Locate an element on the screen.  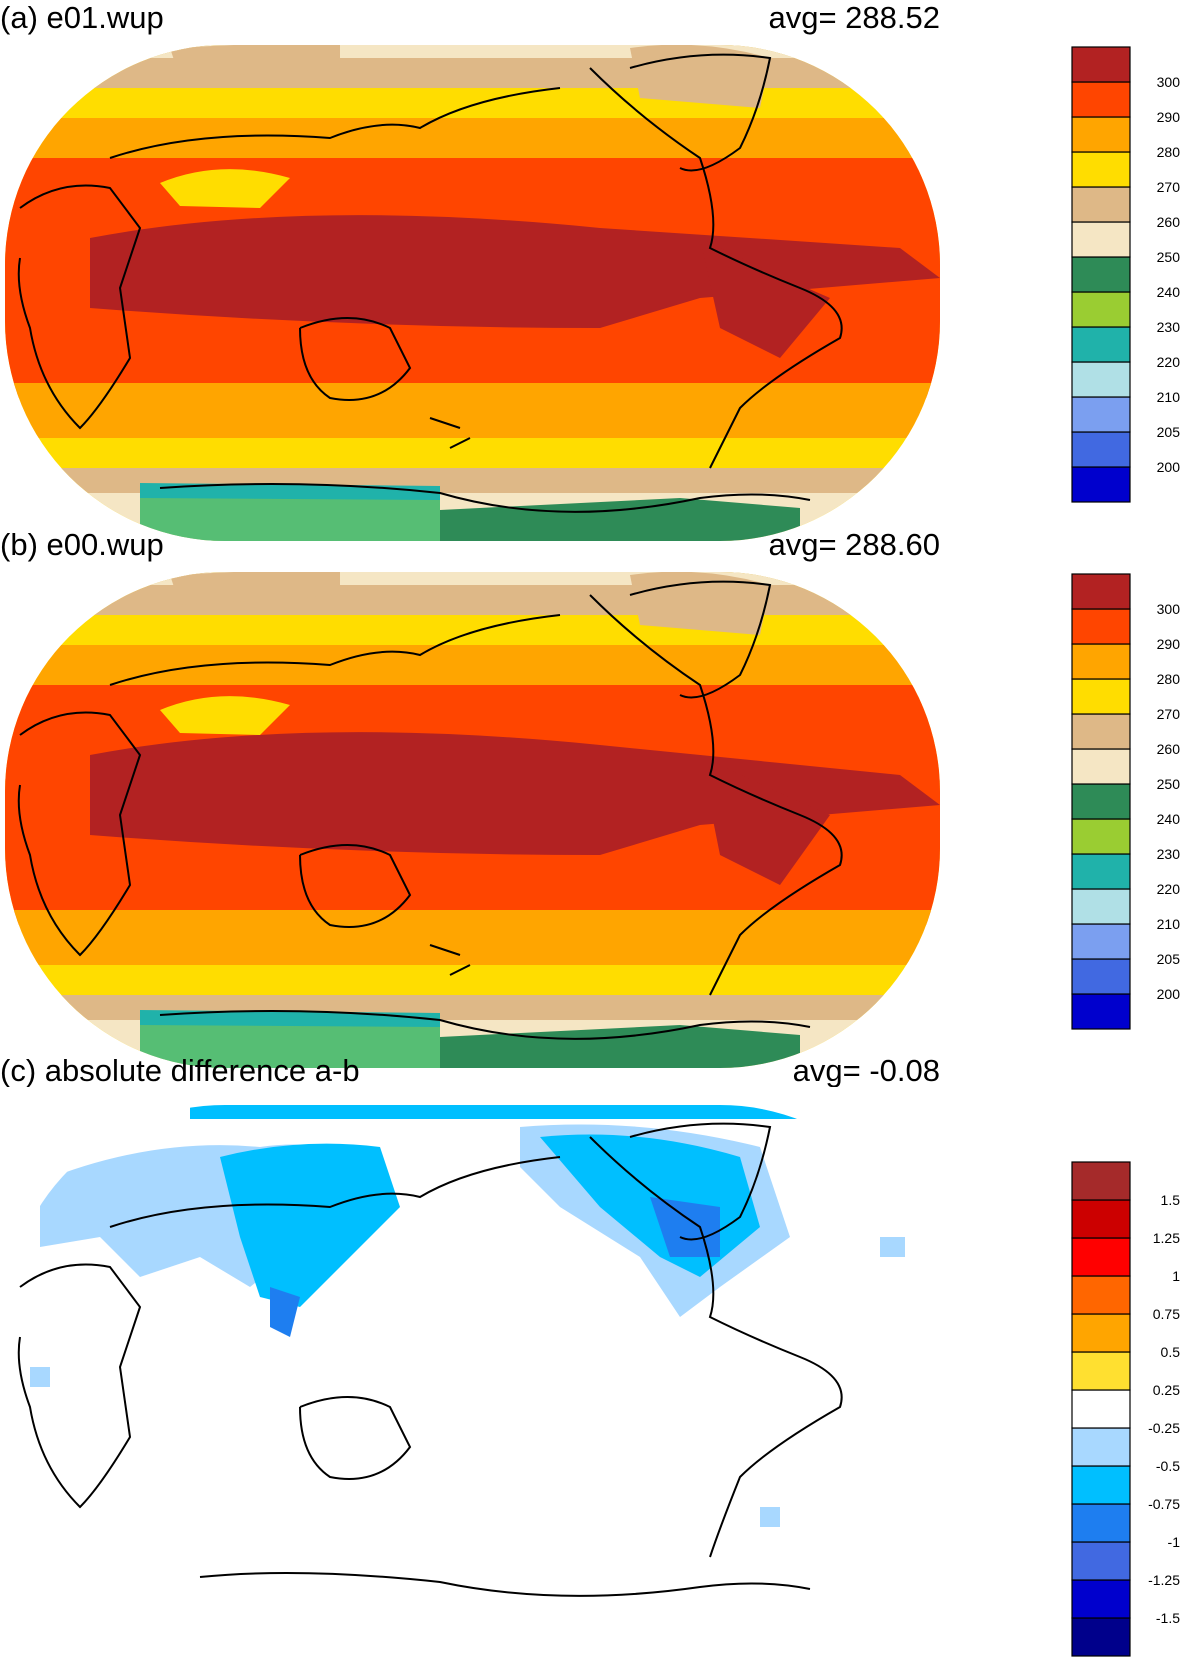
panel-a-colorbar: 200 205 210 220 230 240 250 260 270 280 290 300 is located at coordinates (1126, 274).